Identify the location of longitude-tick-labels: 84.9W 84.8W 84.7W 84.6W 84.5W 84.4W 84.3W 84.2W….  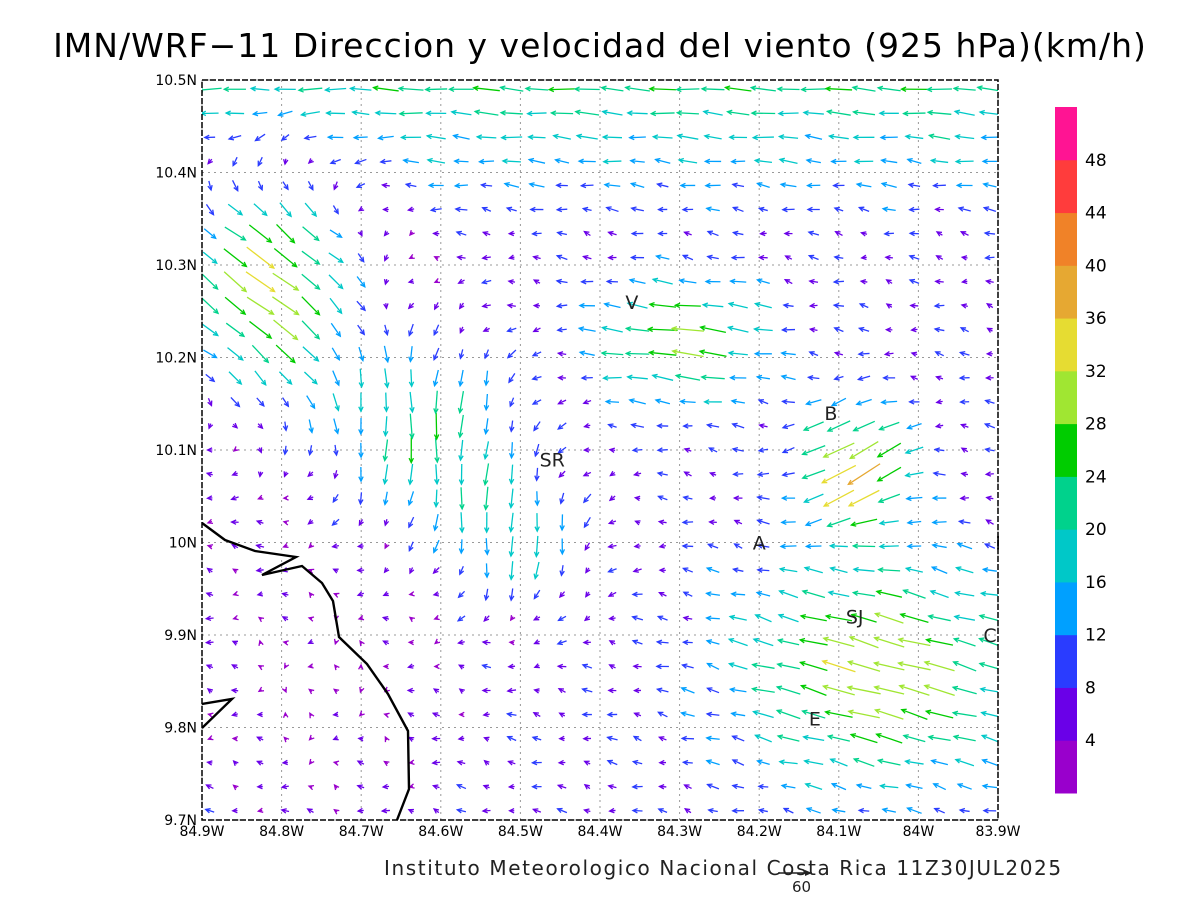
(599, 832).